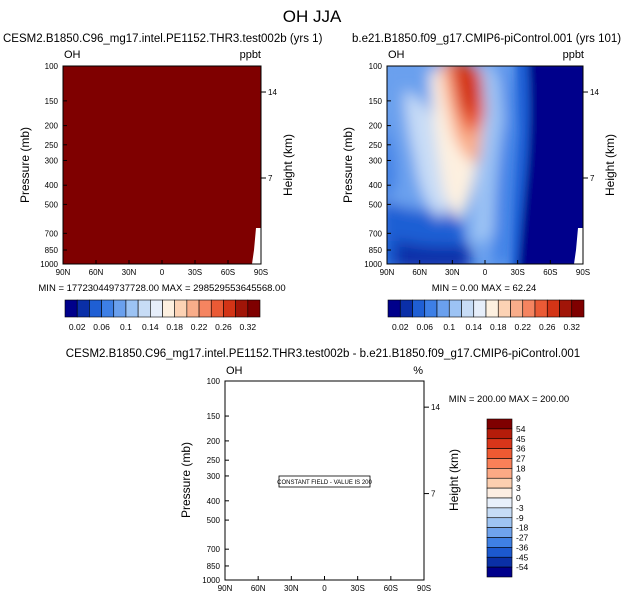 The height and width of the screenshot is (602, 625). I want to click on difference-panel-y-axis: 100 150 200 250 300 400 500 700 850 1000, so click(215, 481).